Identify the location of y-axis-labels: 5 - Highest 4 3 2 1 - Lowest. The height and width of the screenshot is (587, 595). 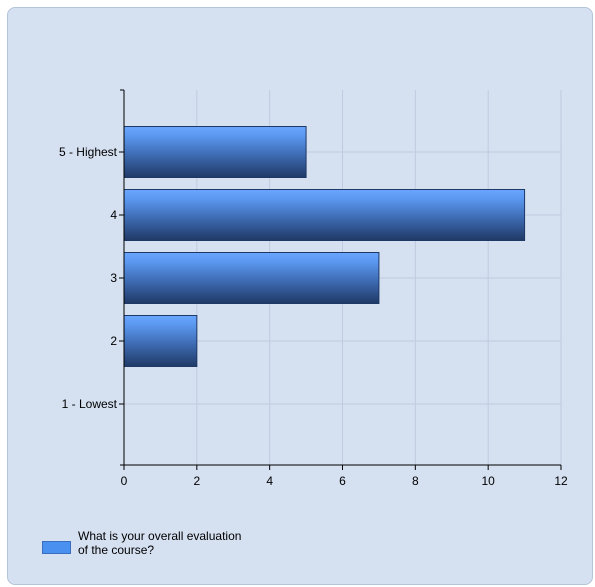
(88, 278).